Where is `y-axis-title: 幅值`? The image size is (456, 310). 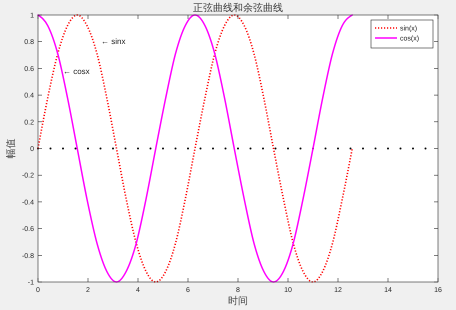 y-axis-title: 幅值 is located at coordinates (11, 148).